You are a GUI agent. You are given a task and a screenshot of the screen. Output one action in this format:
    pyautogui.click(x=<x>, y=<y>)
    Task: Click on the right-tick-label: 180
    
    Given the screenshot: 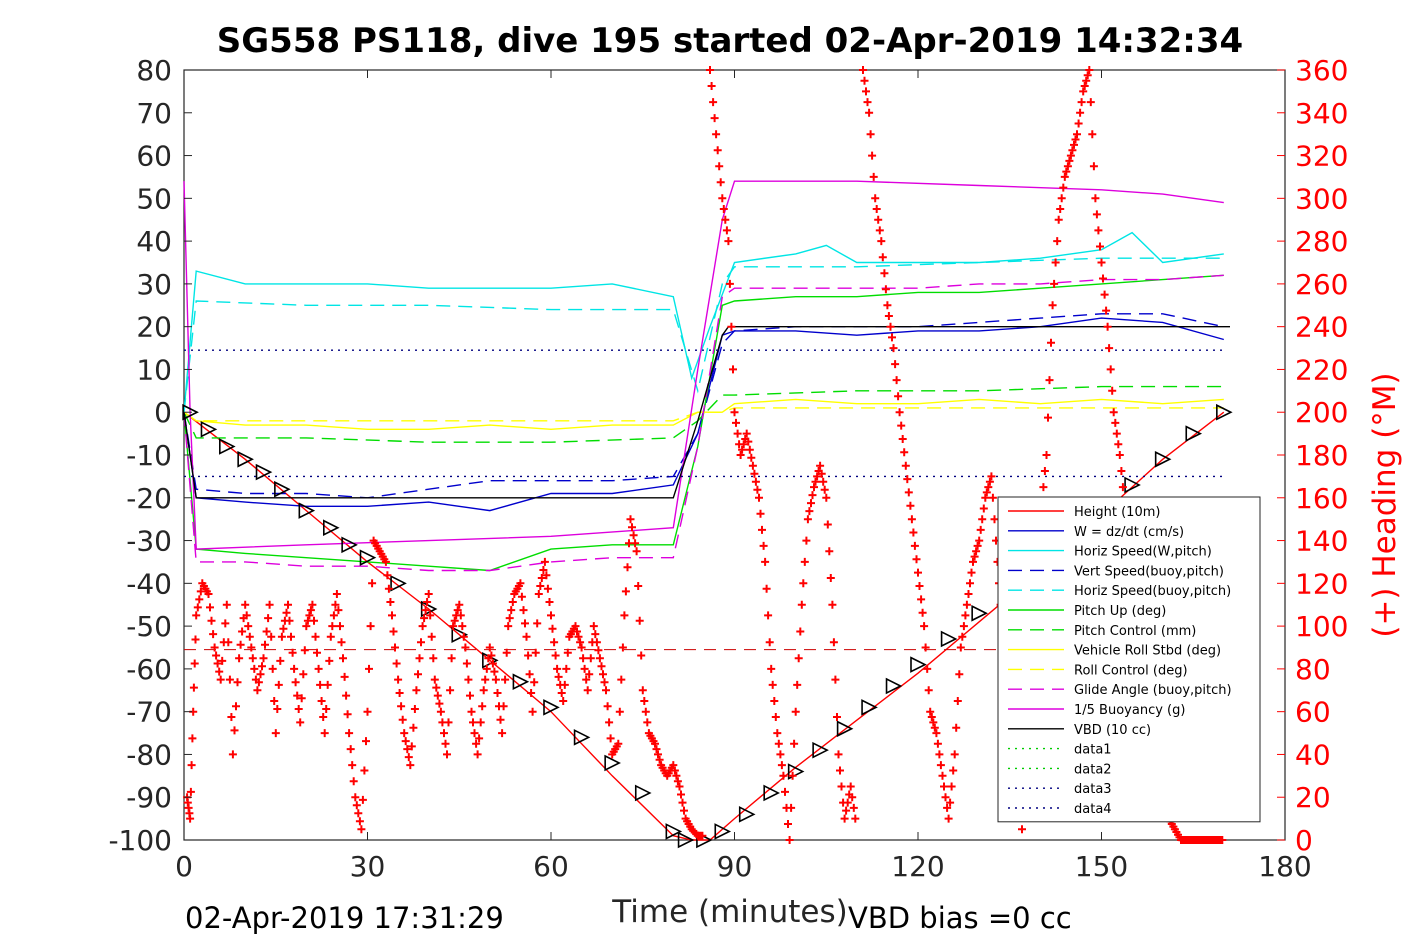 What is the action you would take?
    pyautogui.click(x=1321, y=455)
    